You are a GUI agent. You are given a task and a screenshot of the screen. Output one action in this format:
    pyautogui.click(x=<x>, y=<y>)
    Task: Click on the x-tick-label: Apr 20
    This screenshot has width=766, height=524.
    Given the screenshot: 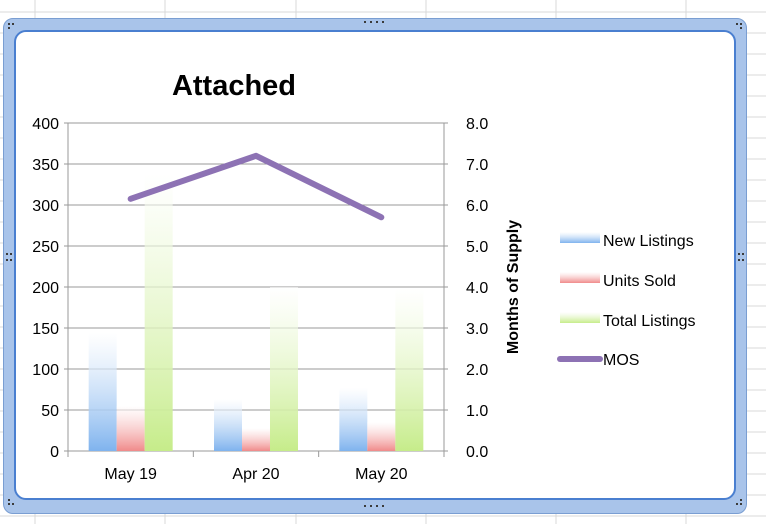 What is the action you would take?
    pyautogui.click(x=255, y=474)
    